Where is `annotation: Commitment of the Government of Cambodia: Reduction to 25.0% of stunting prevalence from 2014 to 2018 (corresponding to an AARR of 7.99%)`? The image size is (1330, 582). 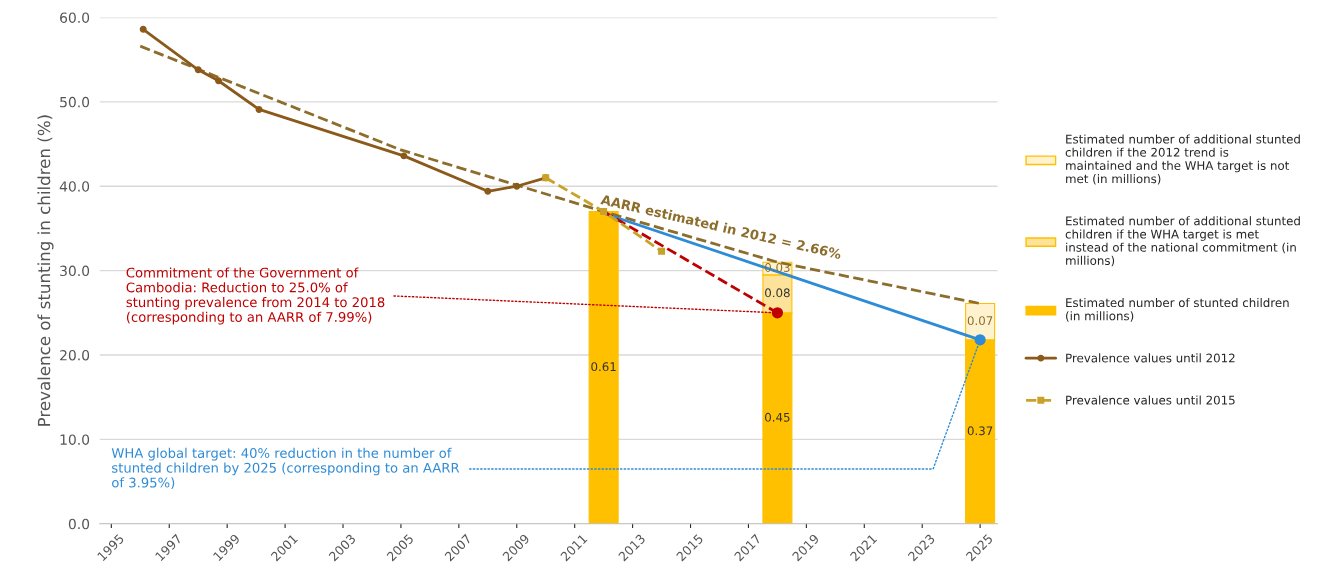 annotation: Commitment of the Government of Cambodia: Reduction to 25.0% of stunting prevalence from 2014 to 2018 (corresponding to an AARR of 7.99%) is located at coordinates (255, 296).